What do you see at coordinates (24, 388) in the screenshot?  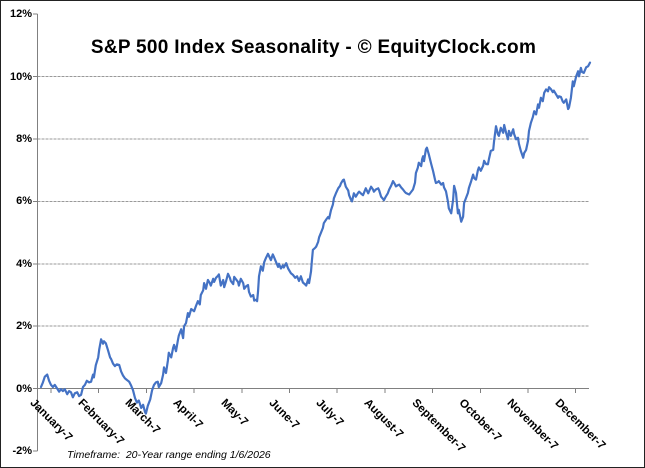 I see `y-tick-label: 0%` at bounding box center [24, 388].